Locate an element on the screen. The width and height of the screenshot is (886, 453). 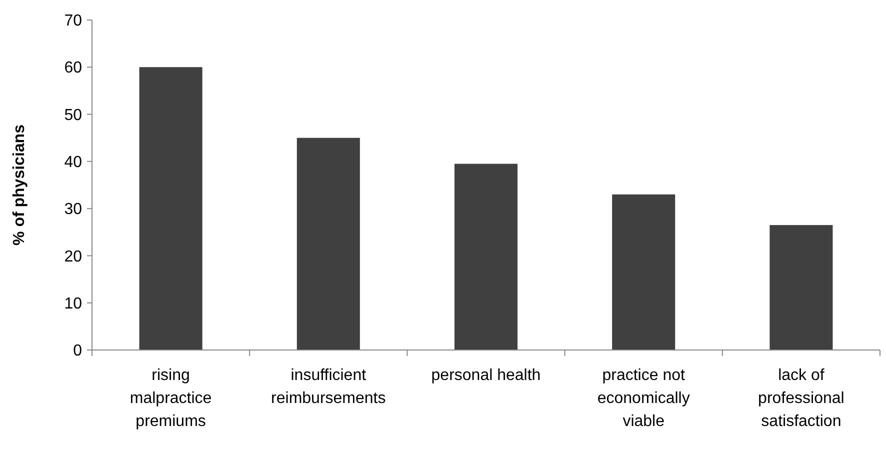
y-tick-label: 30 is located at coordinates (73, 209).